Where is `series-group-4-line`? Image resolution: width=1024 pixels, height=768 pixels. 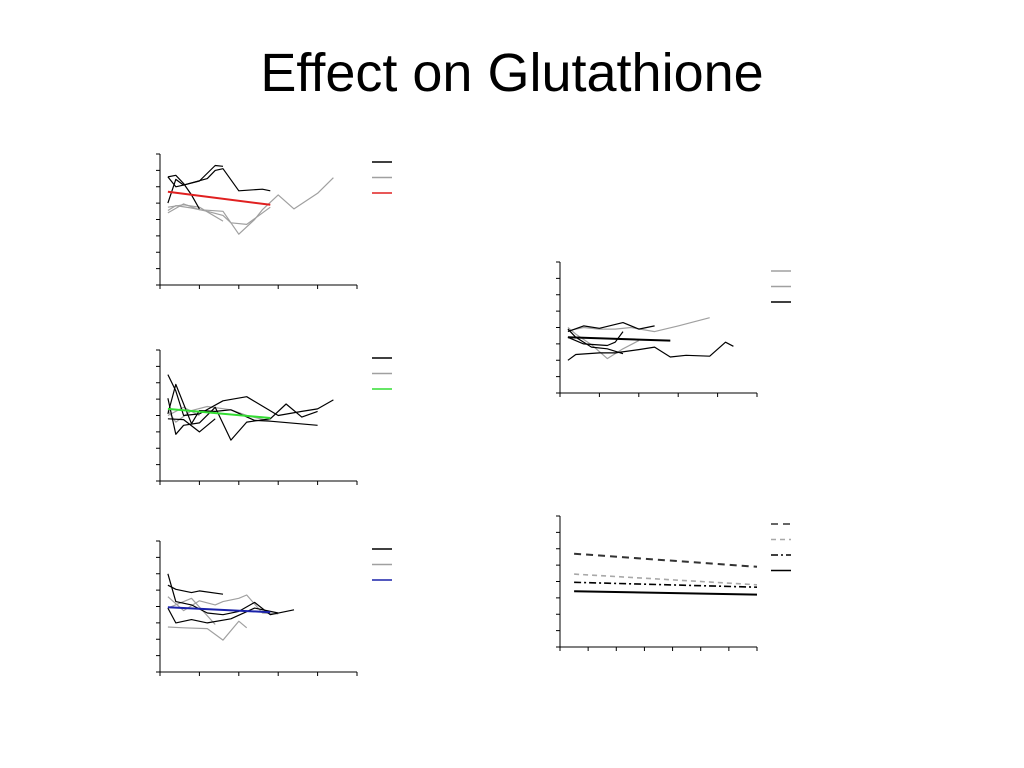 series-group-4-line is located at coordinates (666, 584).